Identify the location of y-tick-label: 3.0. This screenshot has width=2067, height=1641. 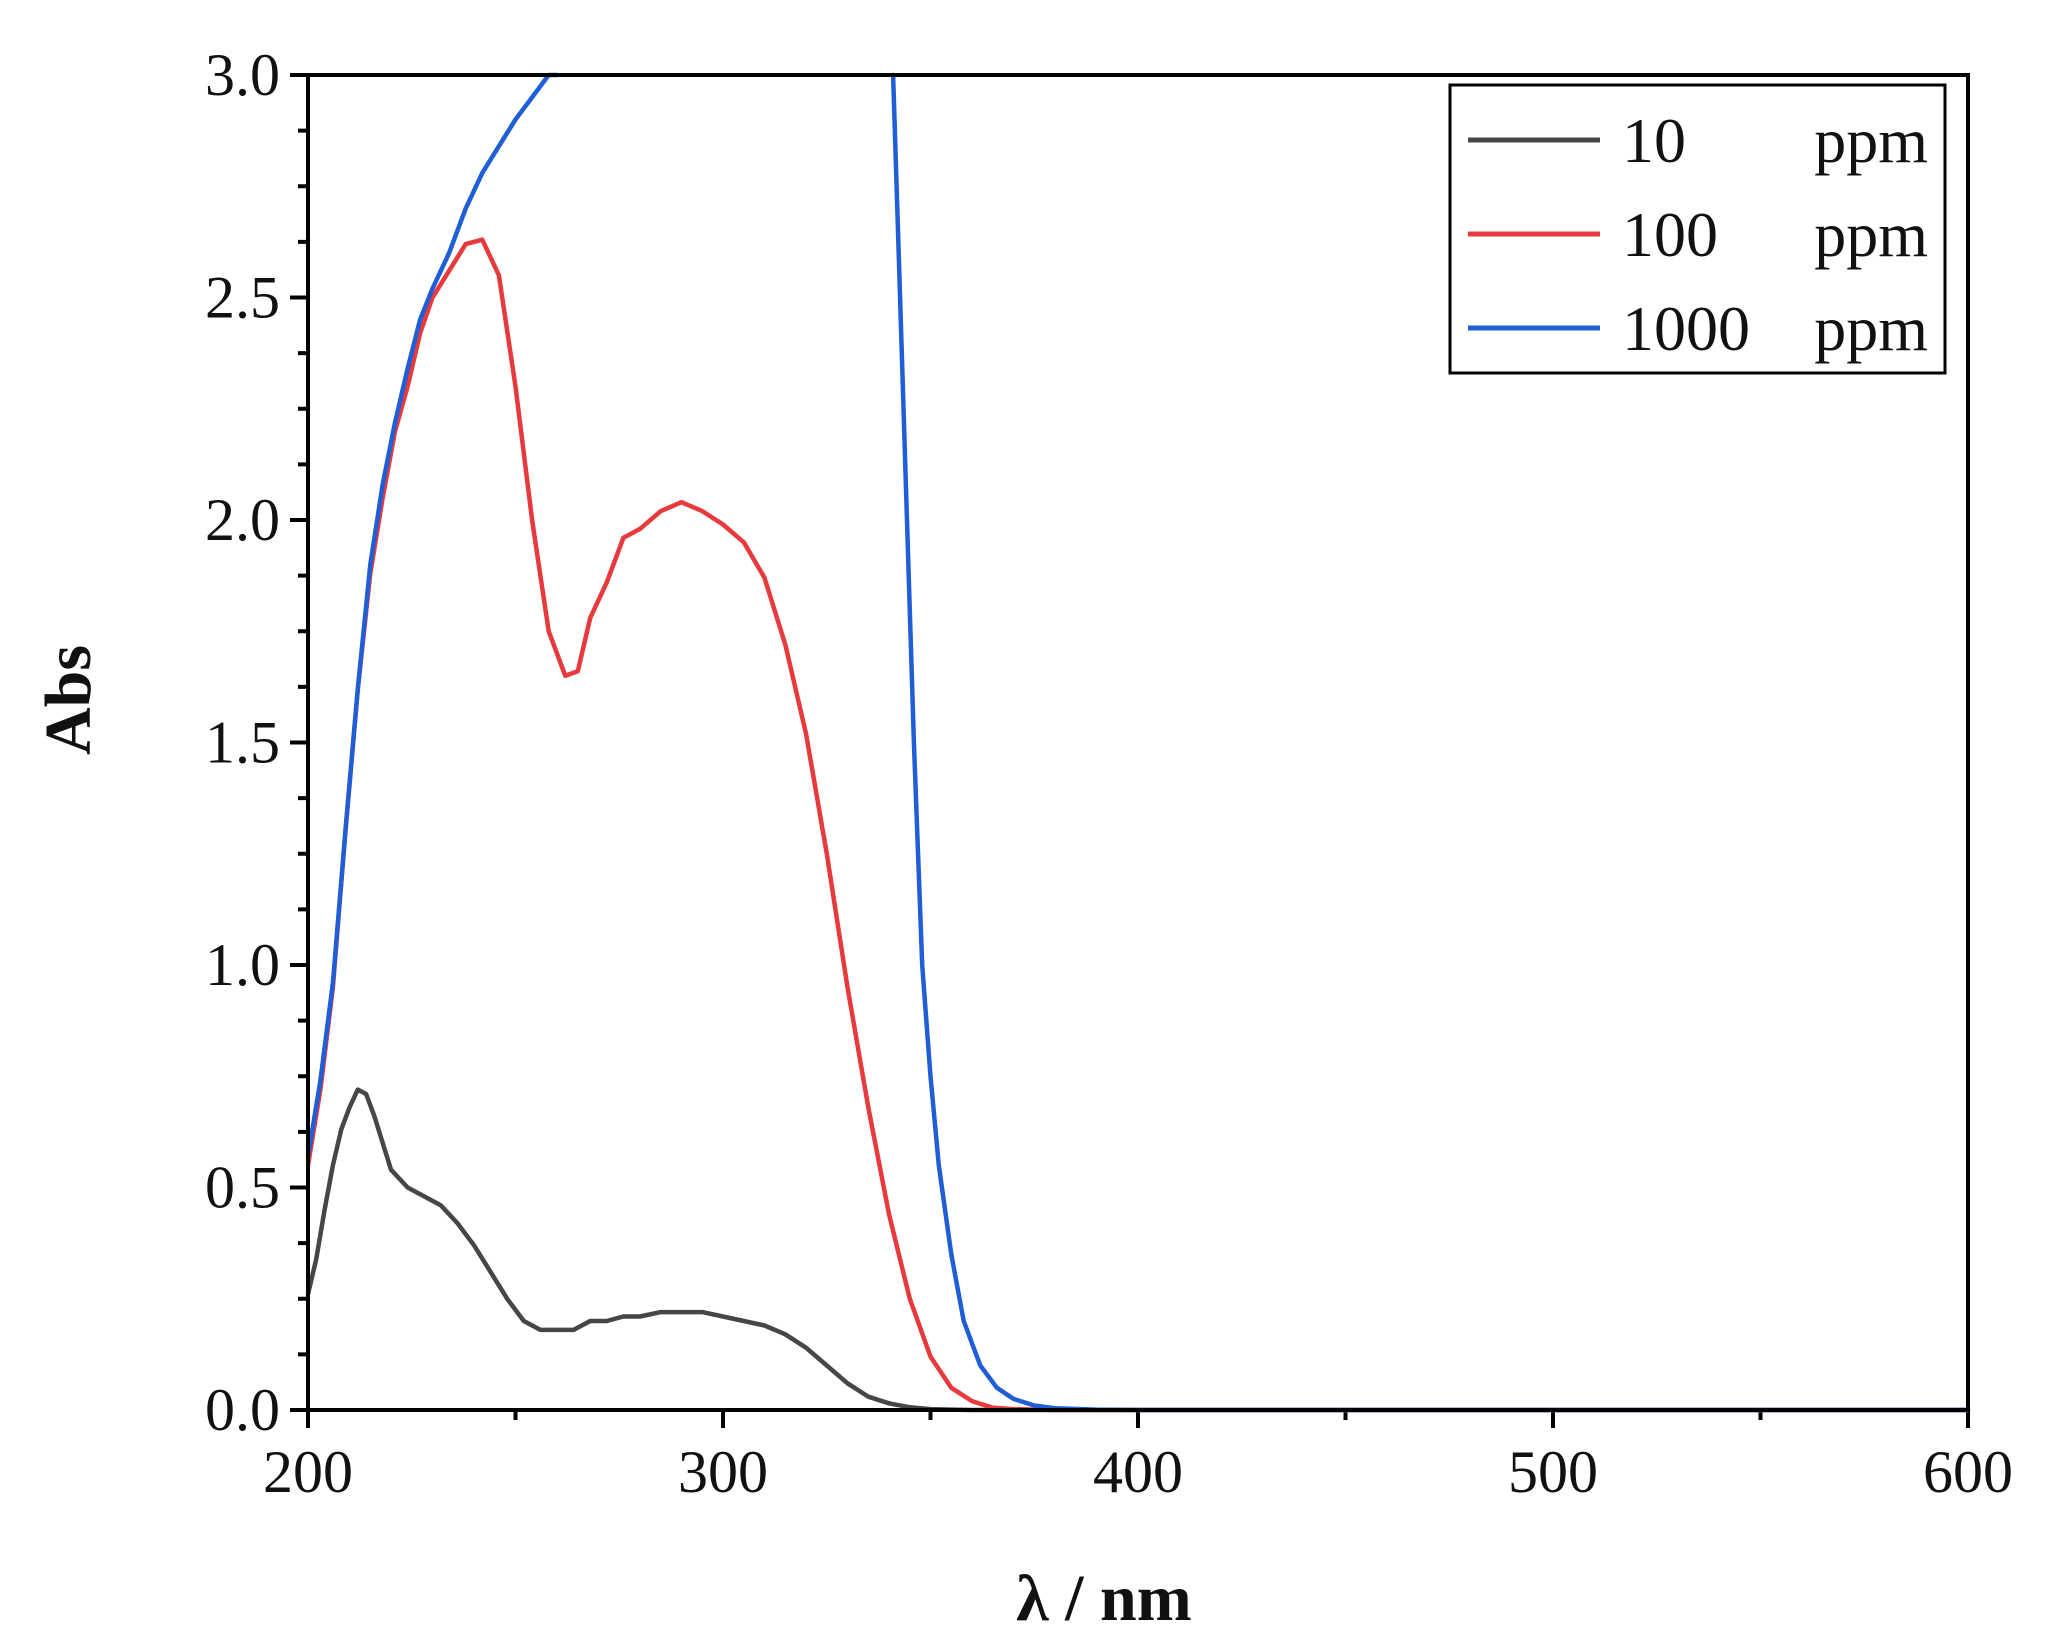
(242, 75).